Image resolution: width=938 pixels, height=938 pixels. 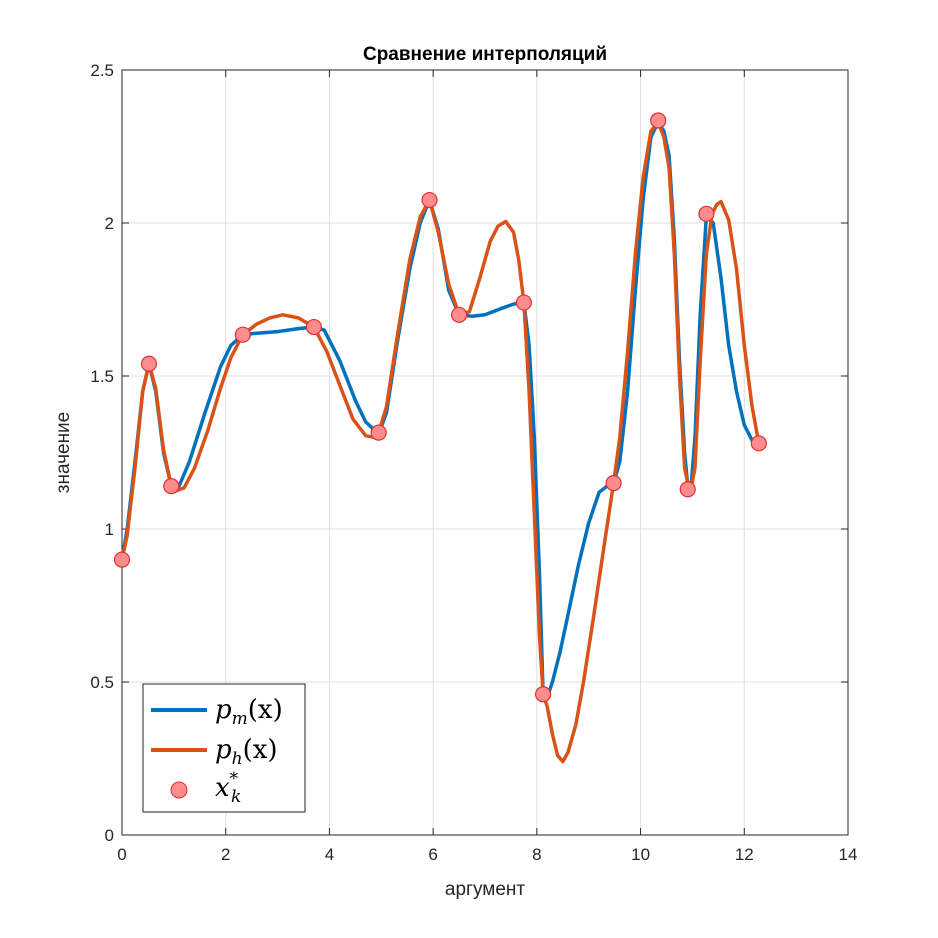 What do you see at coordinates (265, 710) in the screenshot?
I see `legend-p-m-arg: (x)` at bounding box center [265, 710].